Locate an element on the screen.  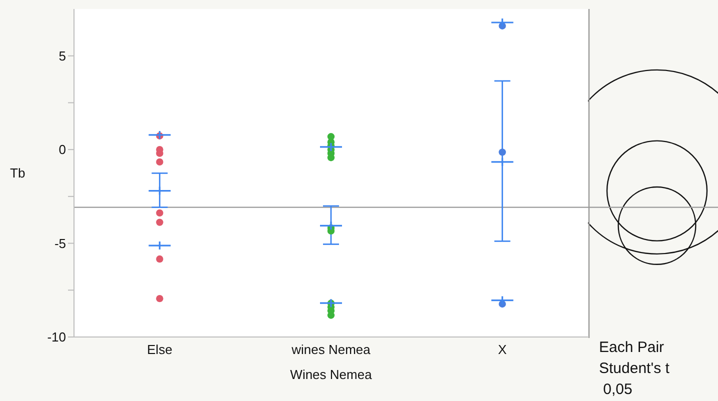
y-axis-title: Tb is located at coordinates (18, 173).